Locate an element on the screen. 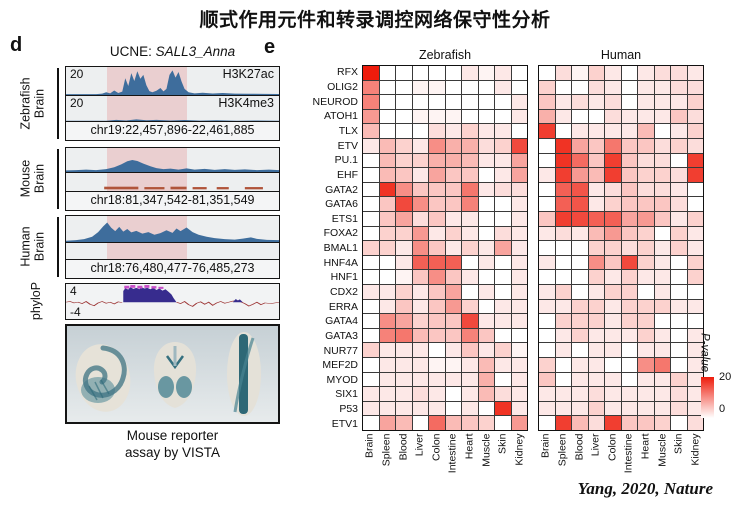 This screenshot has width=750, height=509. row-label: ETV is located at coordinates (347, 145).